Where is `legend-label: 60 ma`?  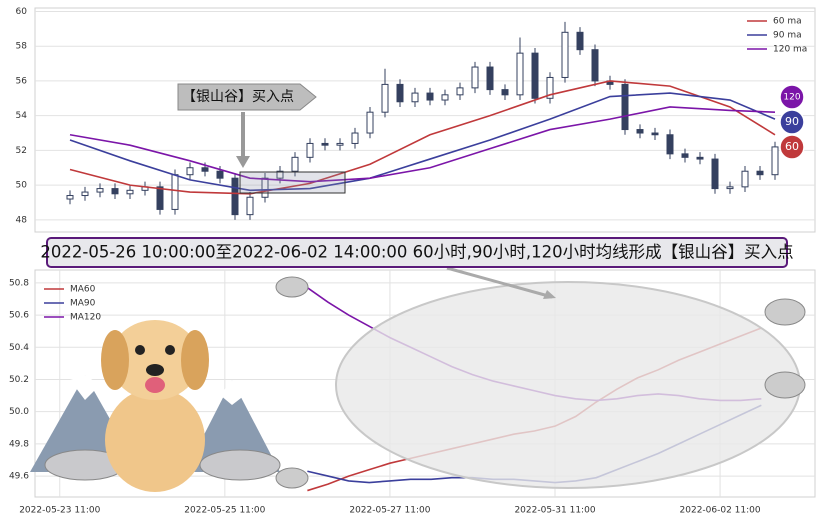
legend-label: 60 ma is located at coordinates (787, 22).